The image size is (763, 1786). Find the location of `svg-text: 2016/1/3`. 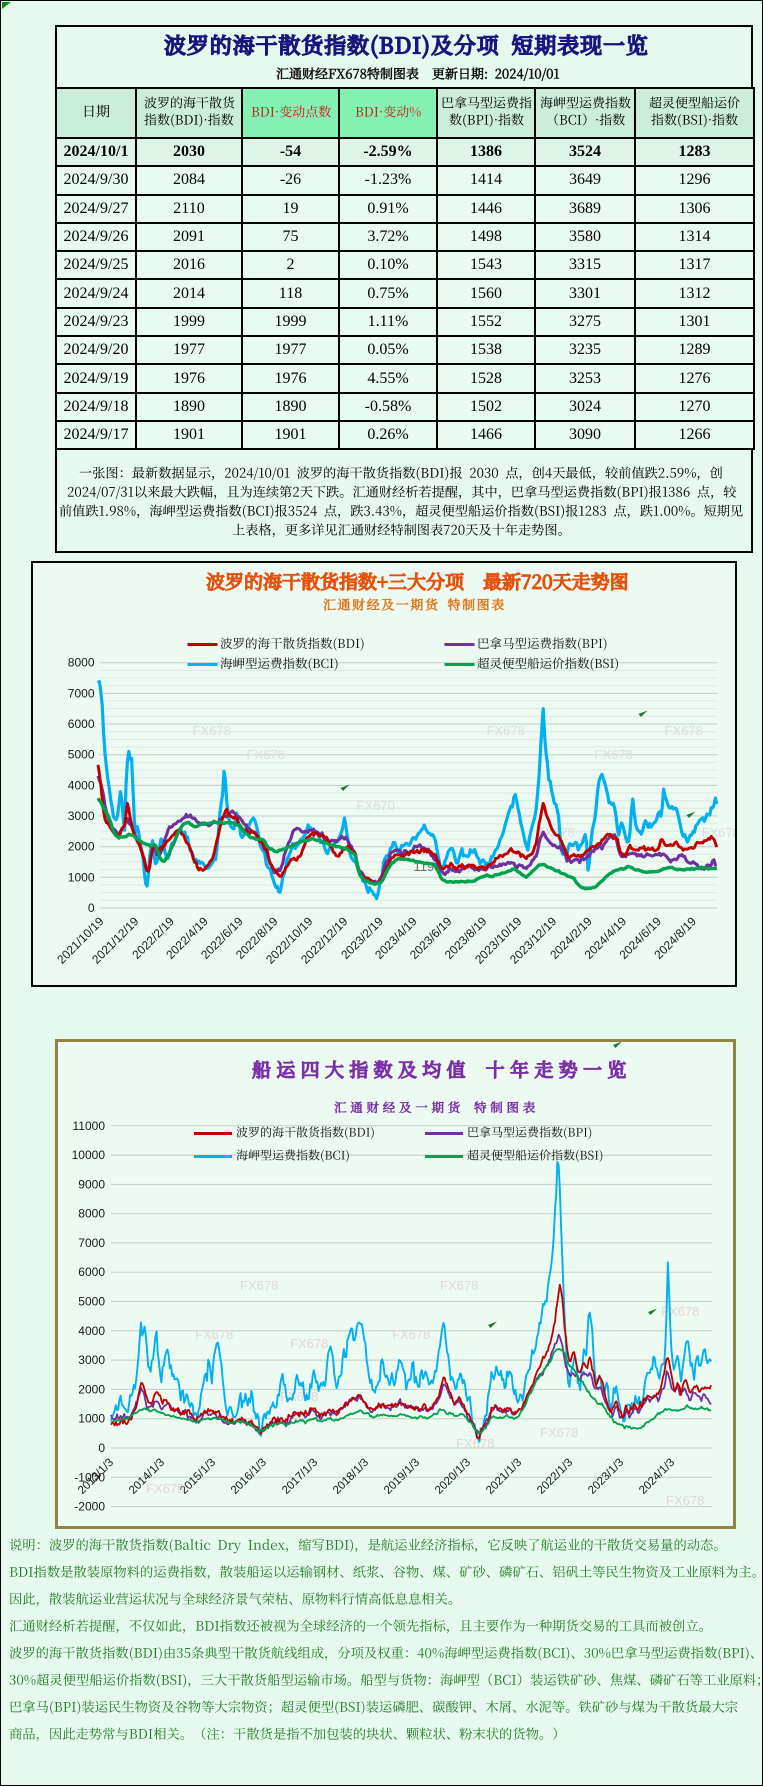

svg-text: 2016/1/3 is located at coordinates (249, 1477).